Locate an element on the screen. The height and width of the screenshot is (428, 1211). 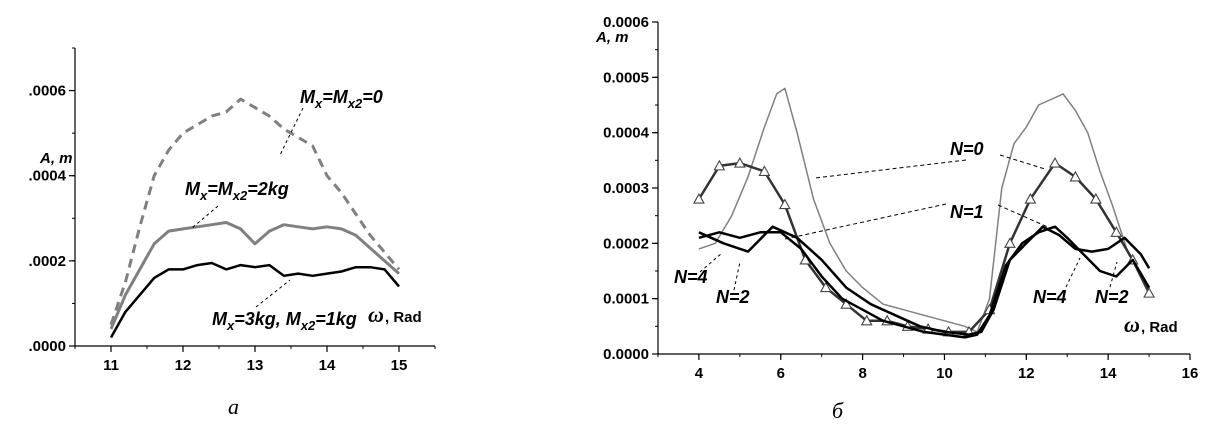
y-tick-label: .0006 is located at coordinates (47, 91).